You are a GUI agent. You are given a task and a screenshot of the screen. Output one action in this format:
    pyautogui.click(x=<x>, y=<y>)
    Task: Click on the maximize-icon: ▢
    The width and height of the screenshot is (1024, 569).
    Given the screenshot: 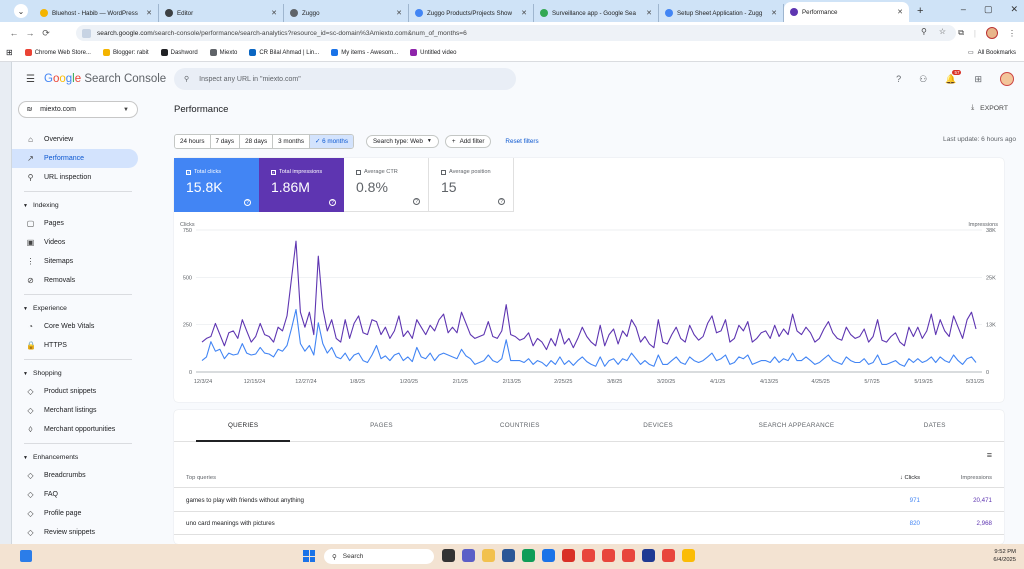 What is the action you would take?
    pyautogui.click(x=988, y=9)
    